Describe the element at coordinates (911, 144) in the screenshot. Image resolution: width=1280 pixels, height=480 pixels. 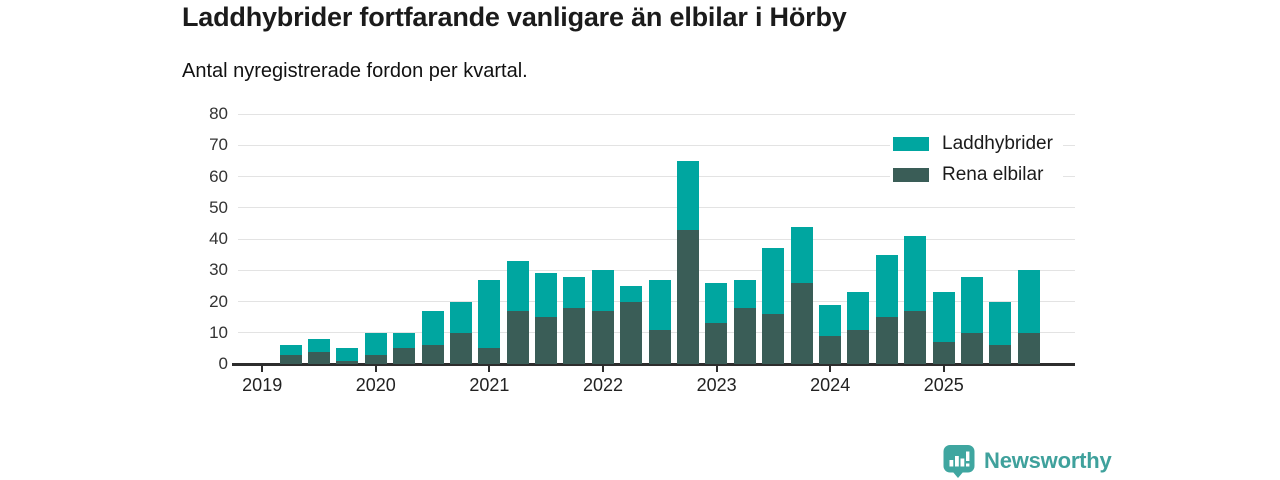
I see `legend-swatch-laddhybrider` at that location.